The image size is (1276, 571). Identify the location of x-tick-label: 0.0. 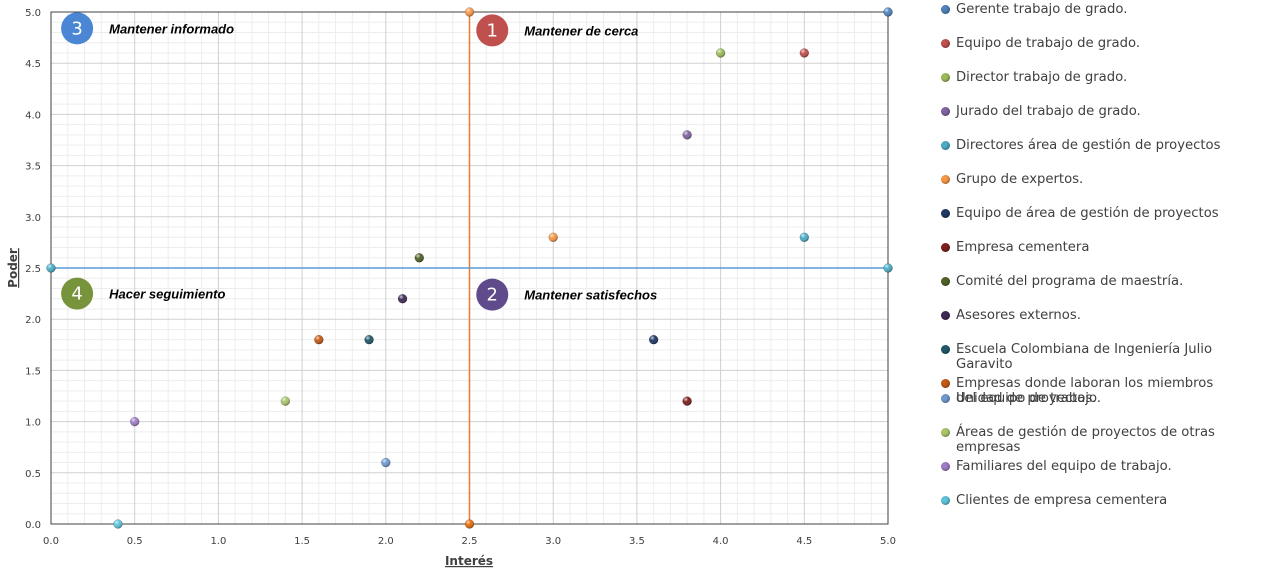
(51, 541).